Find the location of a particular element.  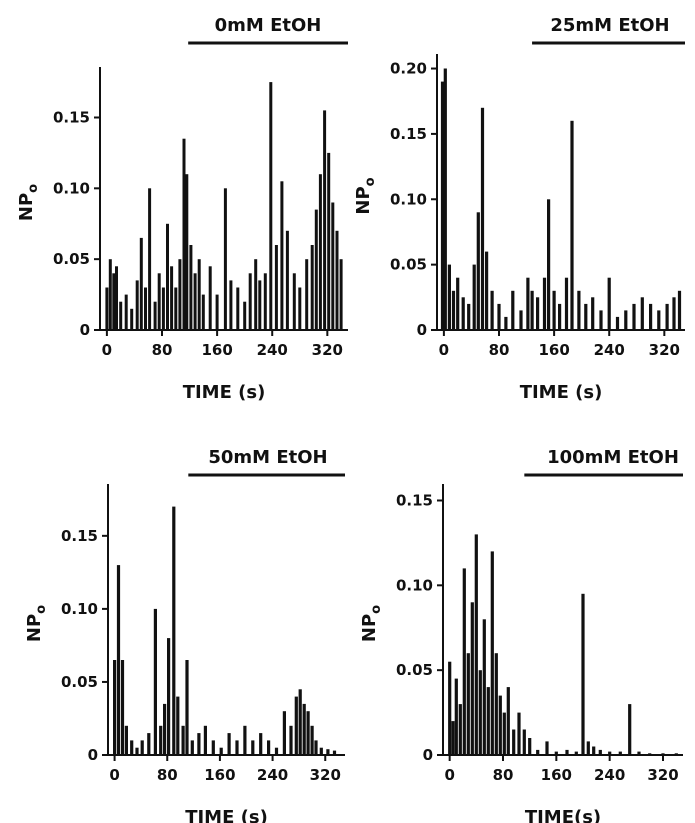

chart-title: 50mM EtOH is located at coordinates (267, 457).